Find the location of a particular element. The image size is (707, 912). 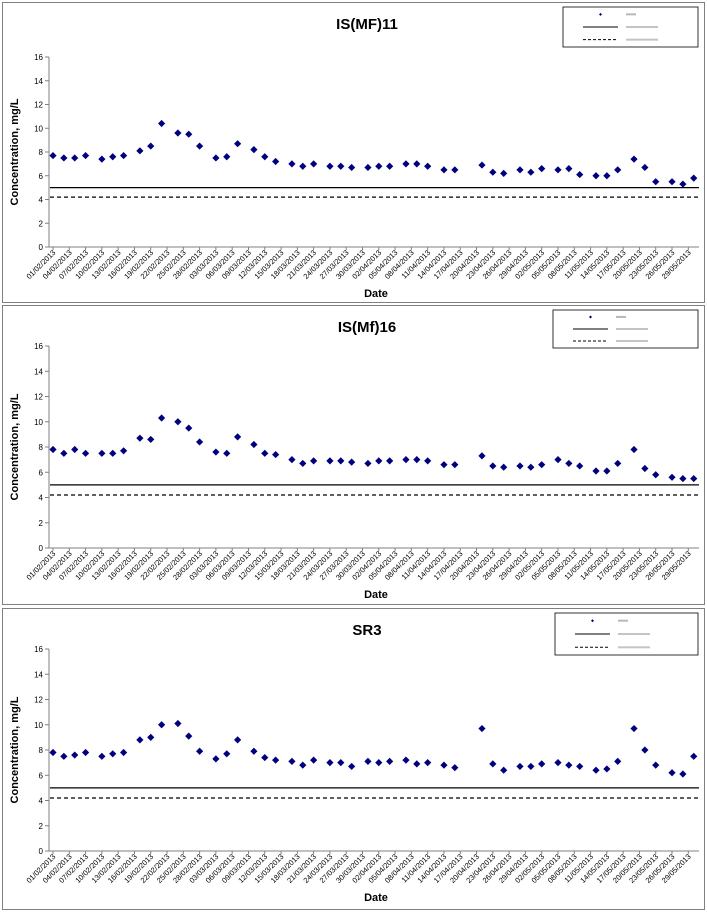

chart-title: IS(Mf)16 is located at coordinates (367, 327).